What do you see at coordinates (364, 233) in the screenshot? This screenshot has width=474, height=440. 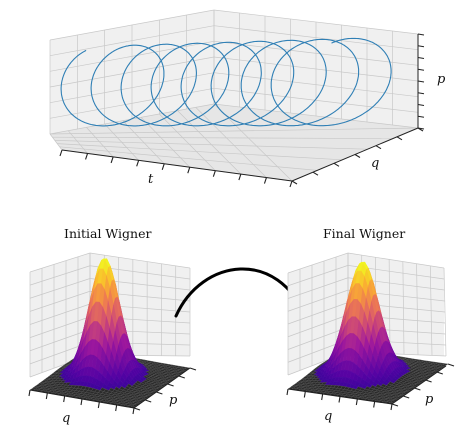 I see `right-plot-title: Final Wigner` at bounding box center [364, 233].